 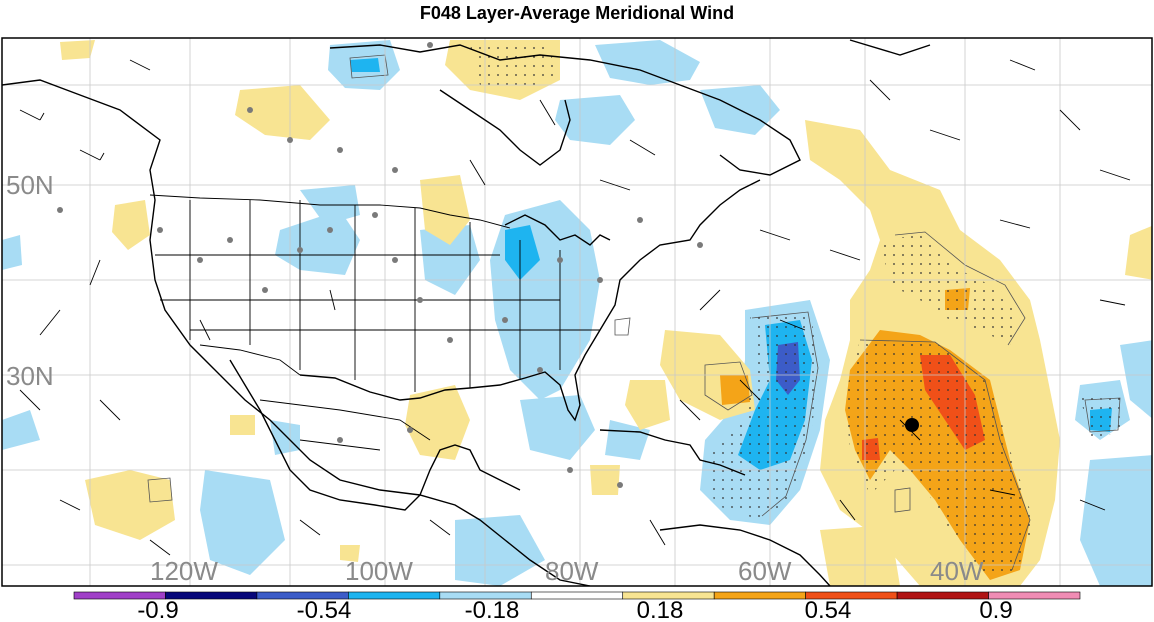 I want to click on lon-label: 80W, so click(x=572, y=571).